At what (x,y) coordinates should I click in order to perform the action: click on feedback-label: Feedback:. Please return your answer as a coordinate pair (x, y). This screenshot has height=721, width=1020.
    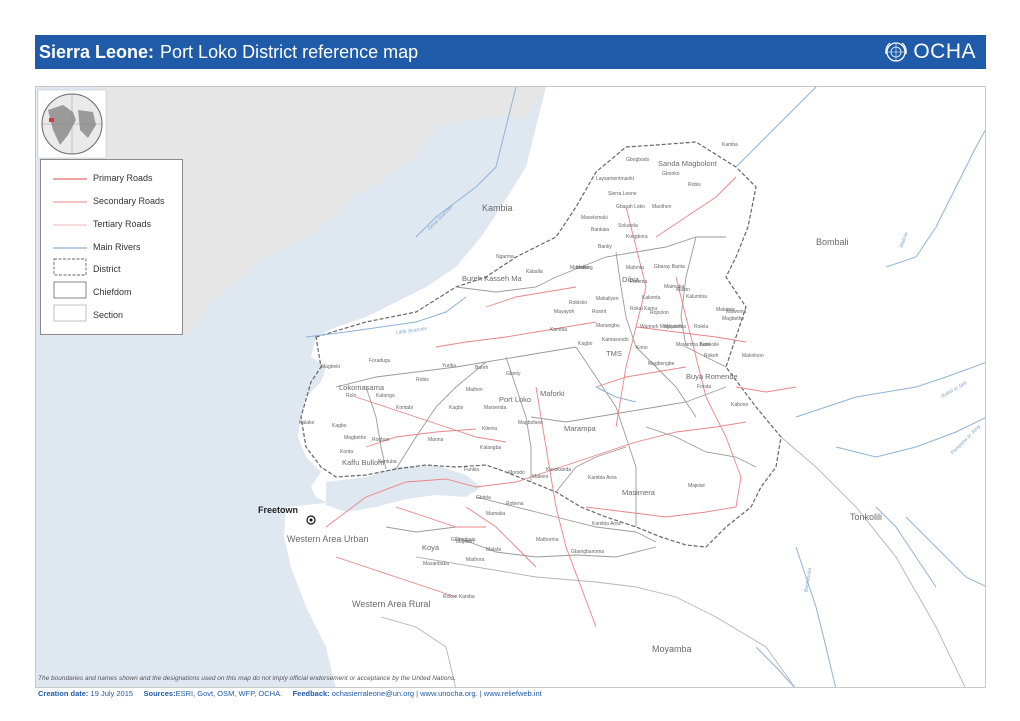
    Looking at the image, I should click on (311, 693).